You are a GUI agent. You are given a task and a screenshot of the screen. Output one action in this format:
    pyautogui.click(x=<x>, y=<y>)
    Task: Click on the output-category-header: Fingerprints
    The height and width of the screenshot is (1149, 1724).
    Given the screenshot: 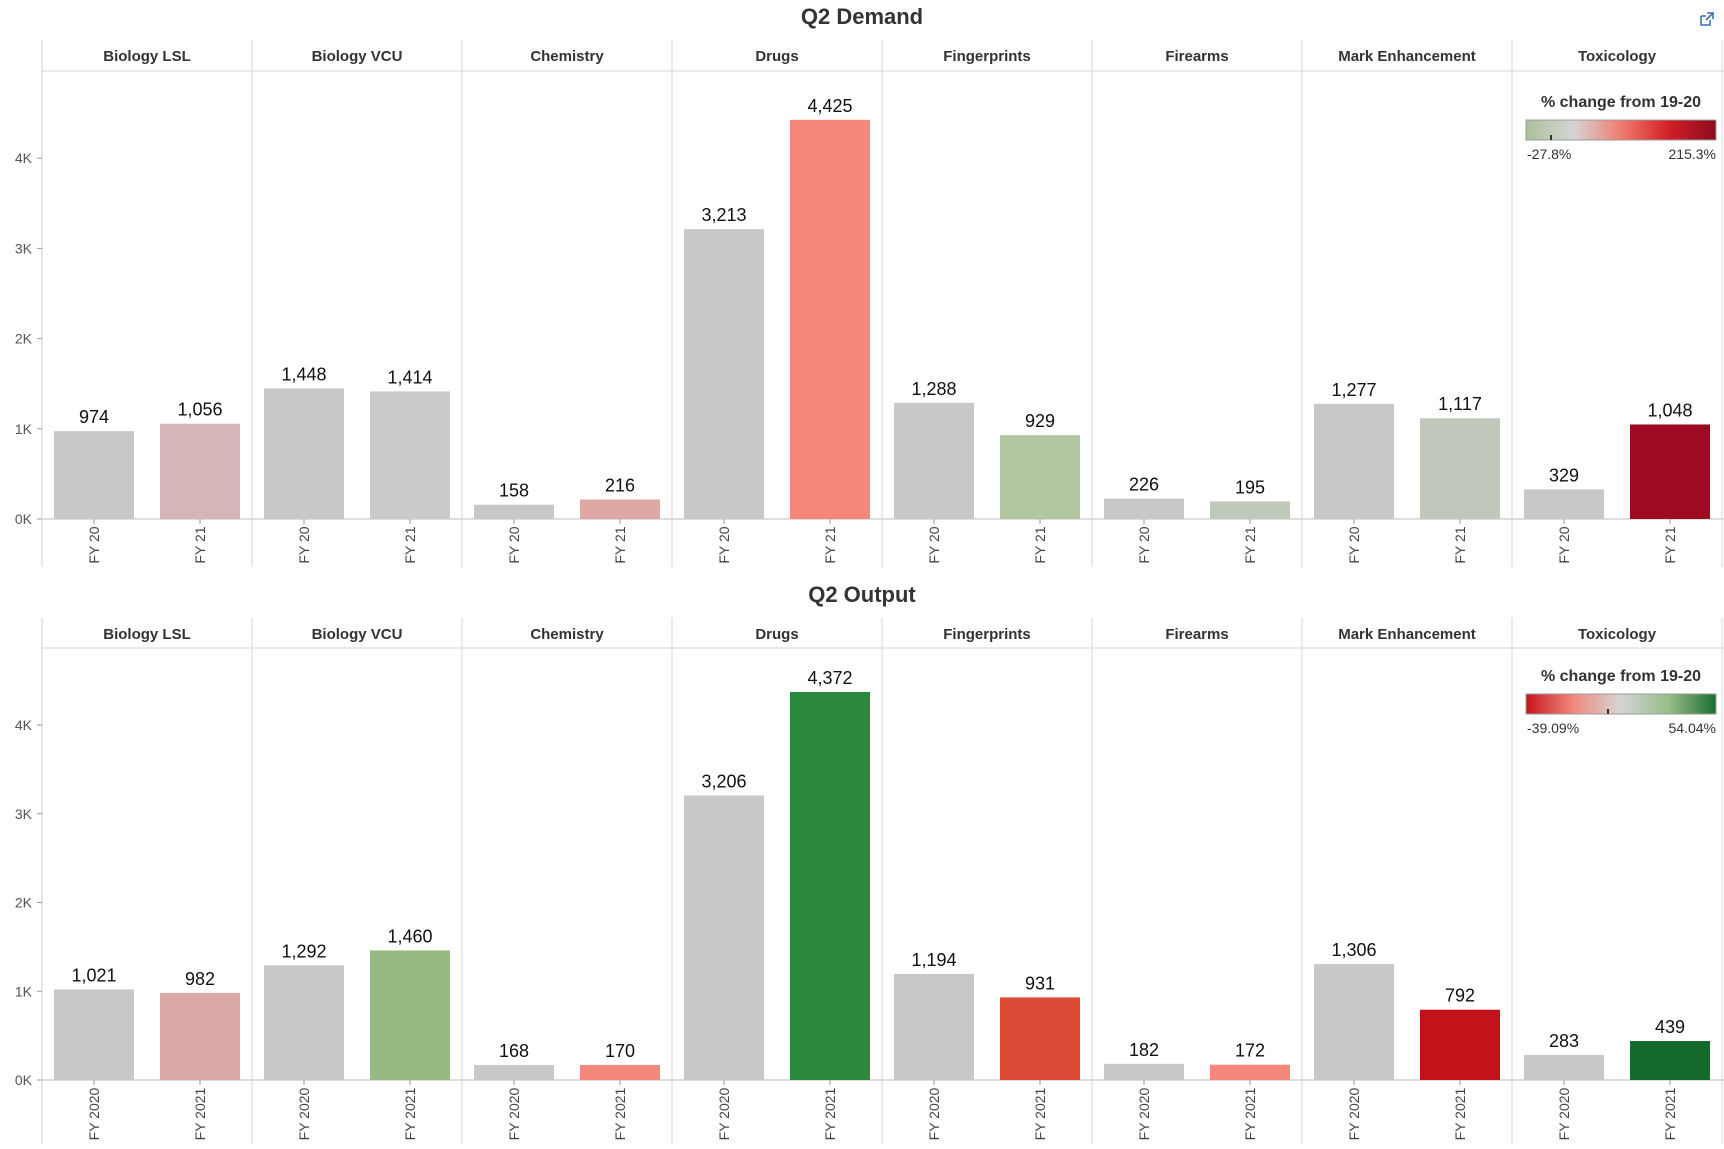 What is the action you would take?
    pyautogui.click(x=987, y=634)
    